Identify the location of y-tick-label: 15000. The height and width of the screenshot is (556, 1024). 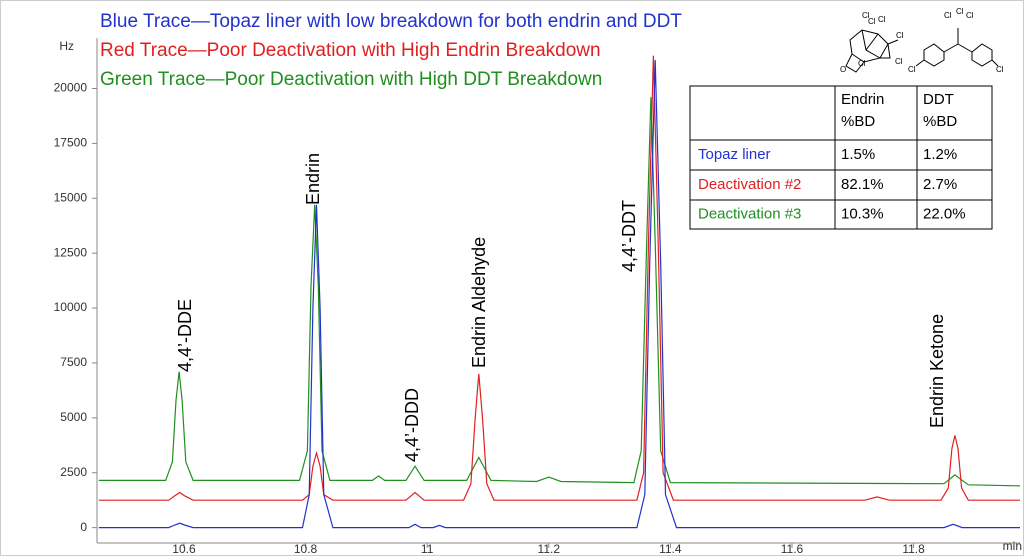
(71, 197).